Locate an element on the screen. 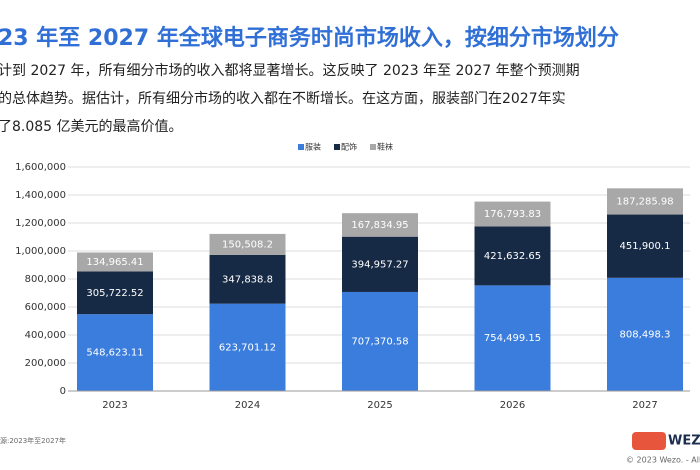 The width and height of the screenshot is (700, 470). y-tick-label: 400,000 is located at coordinates (45, 335).